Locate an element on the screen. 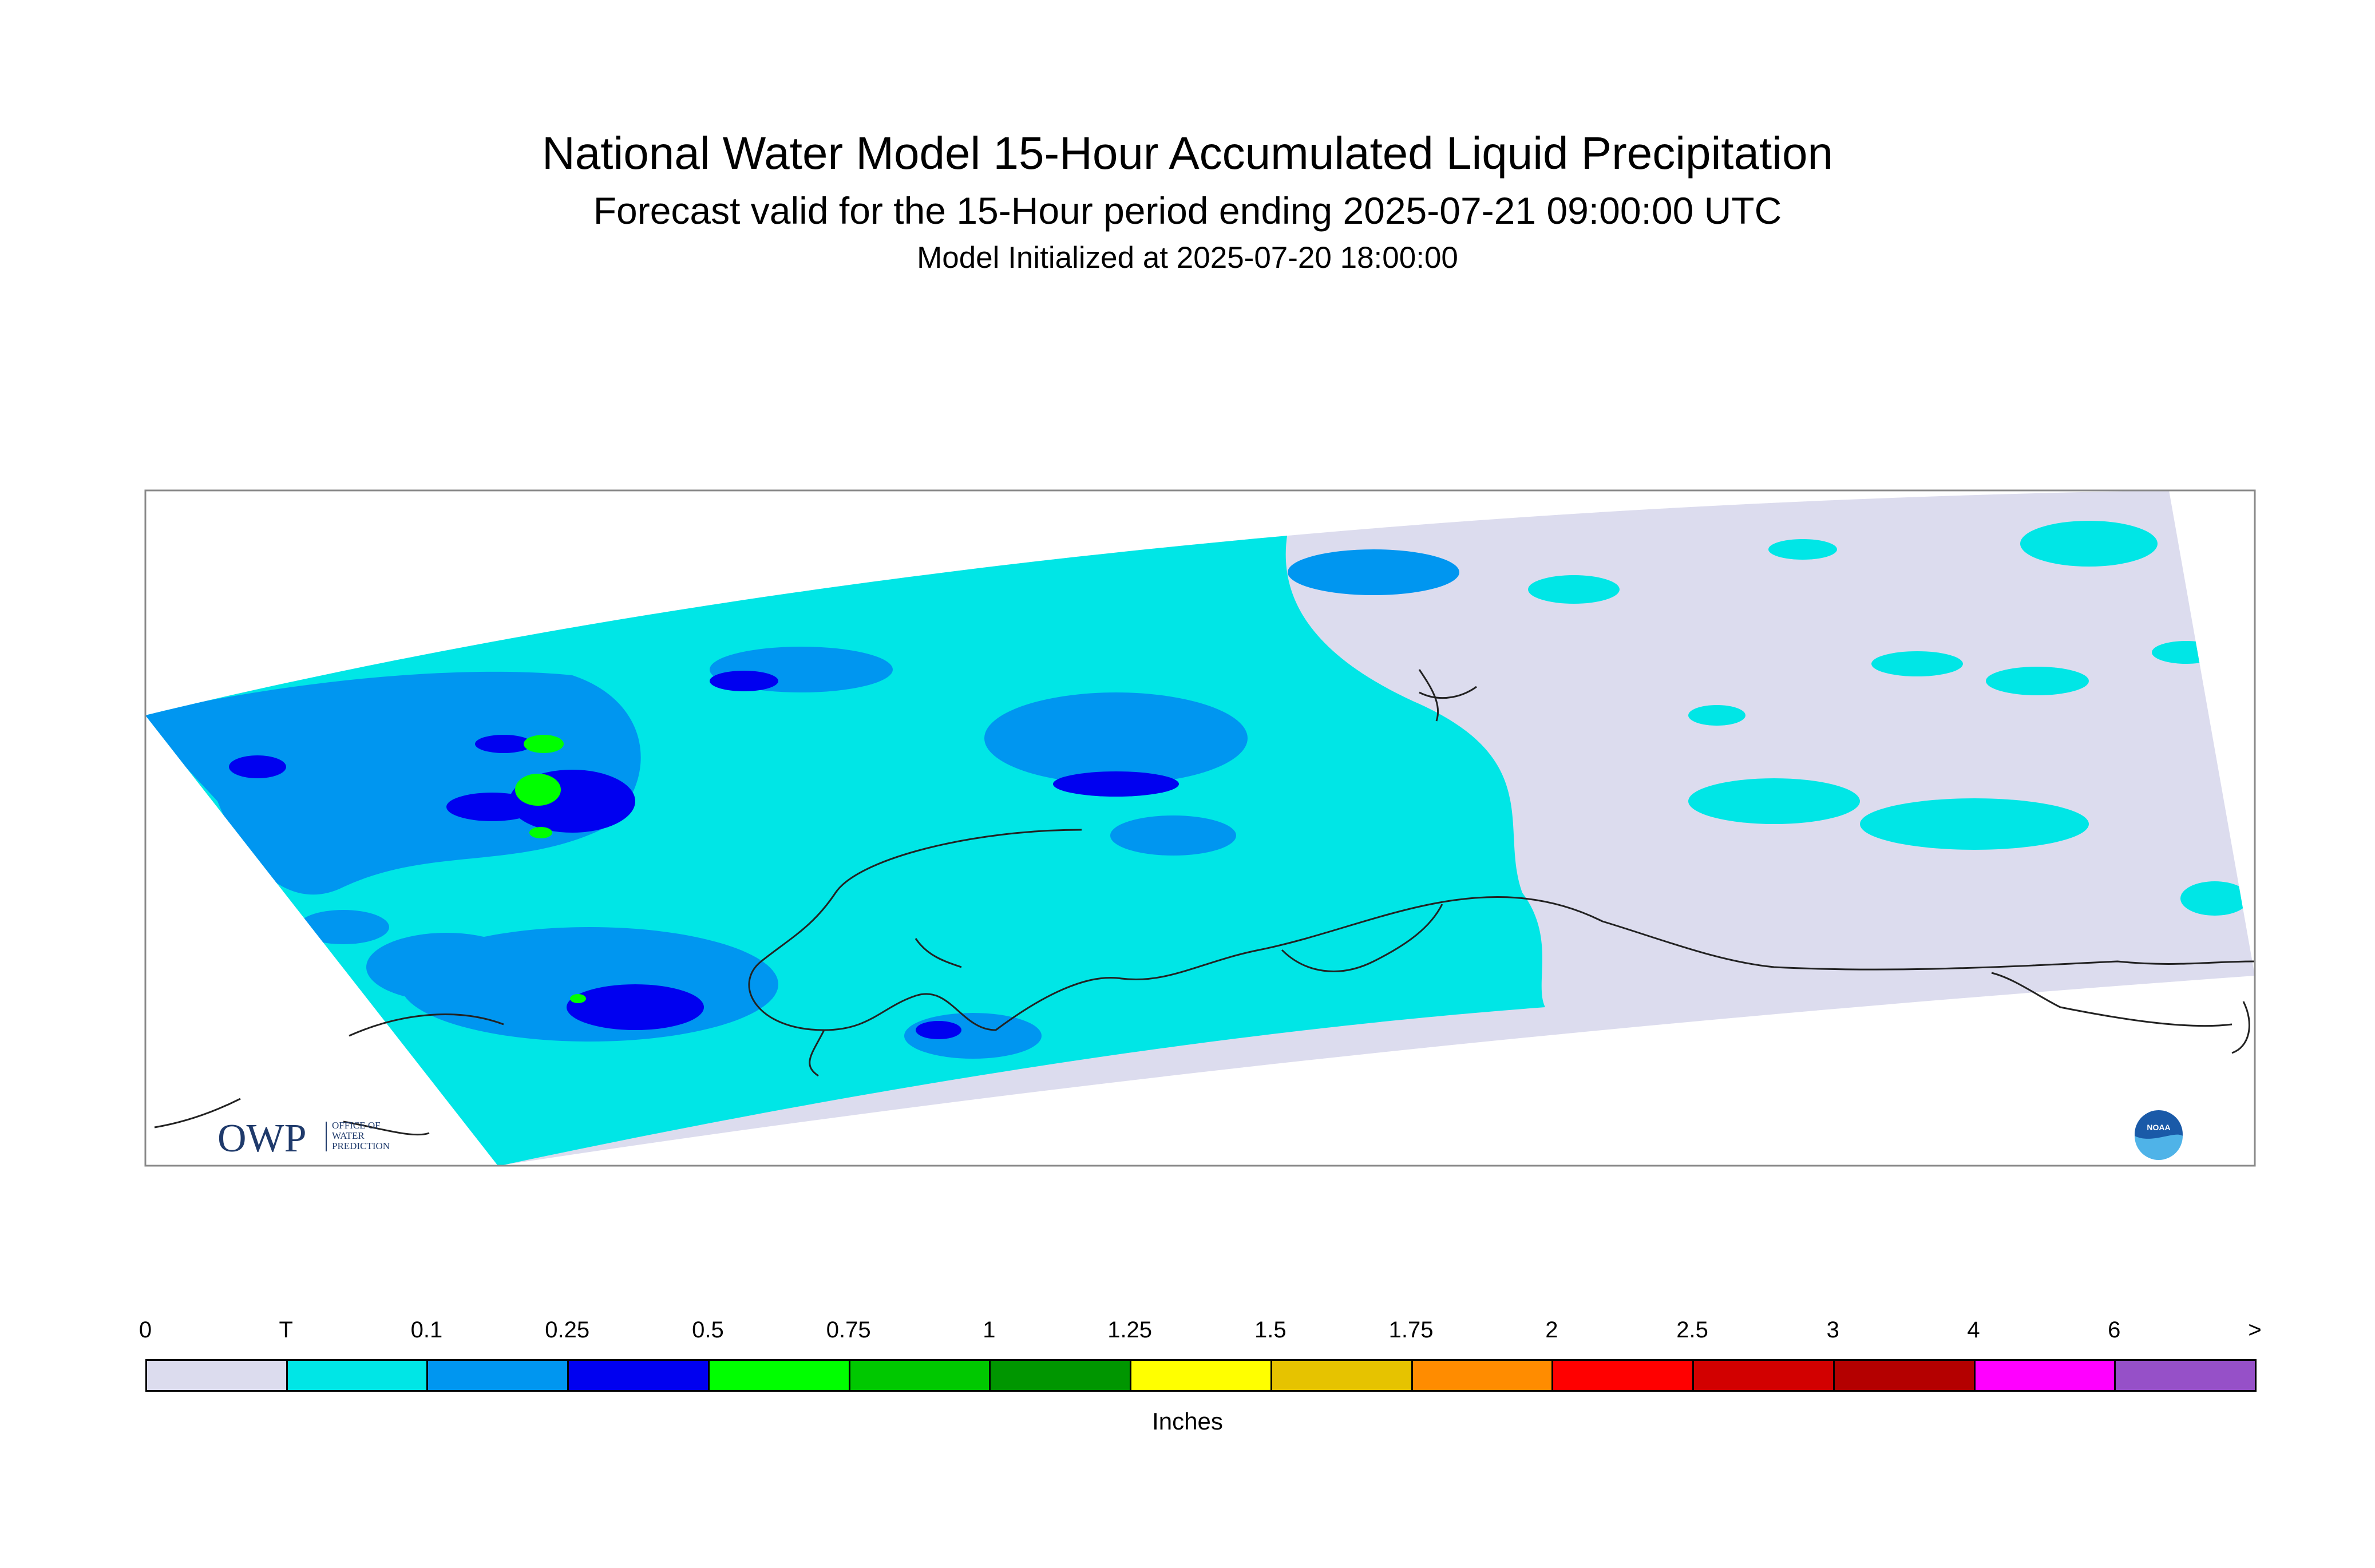 The height and width of the screenshot is (1568, 2375). noaa-logo-text: NOAA is located at coordinates (2159, 1127).